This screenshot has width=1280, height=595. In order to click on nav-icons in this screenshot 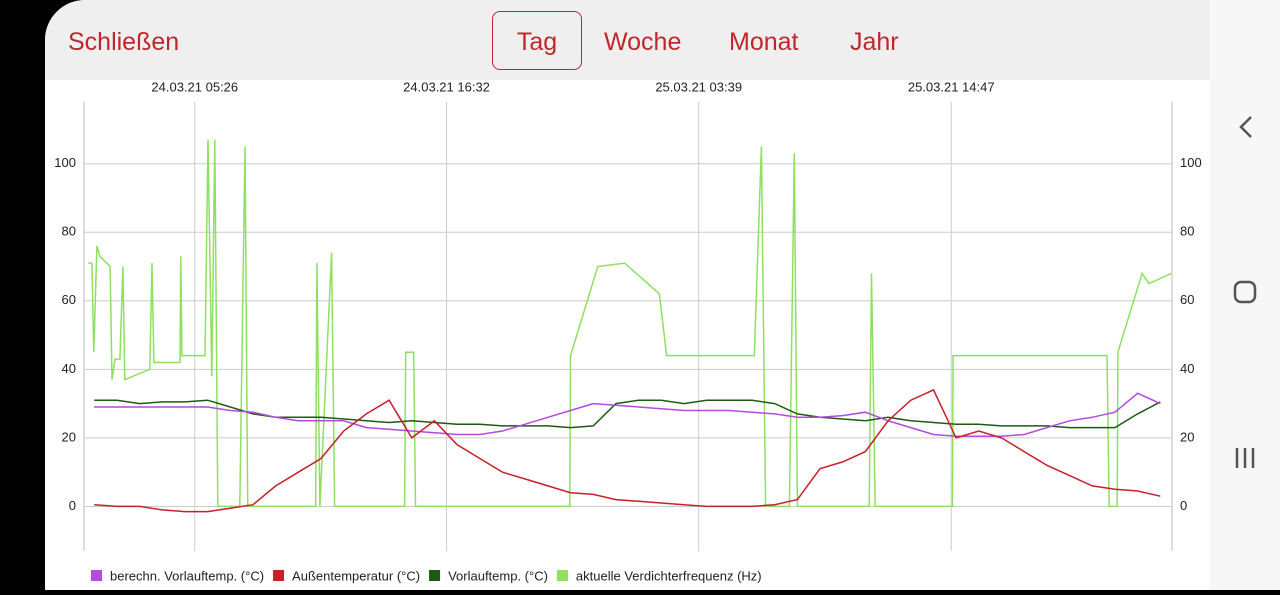, I will do `click(1245, 292)`.